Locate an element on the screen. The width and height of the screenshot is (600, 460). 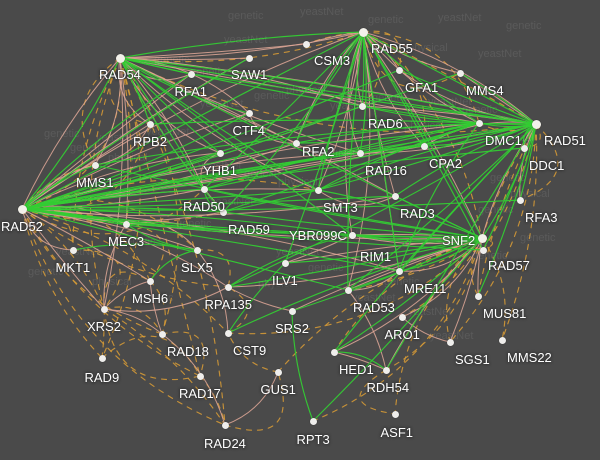
graph-node-rfa1 is located at coordinates (191, 74).